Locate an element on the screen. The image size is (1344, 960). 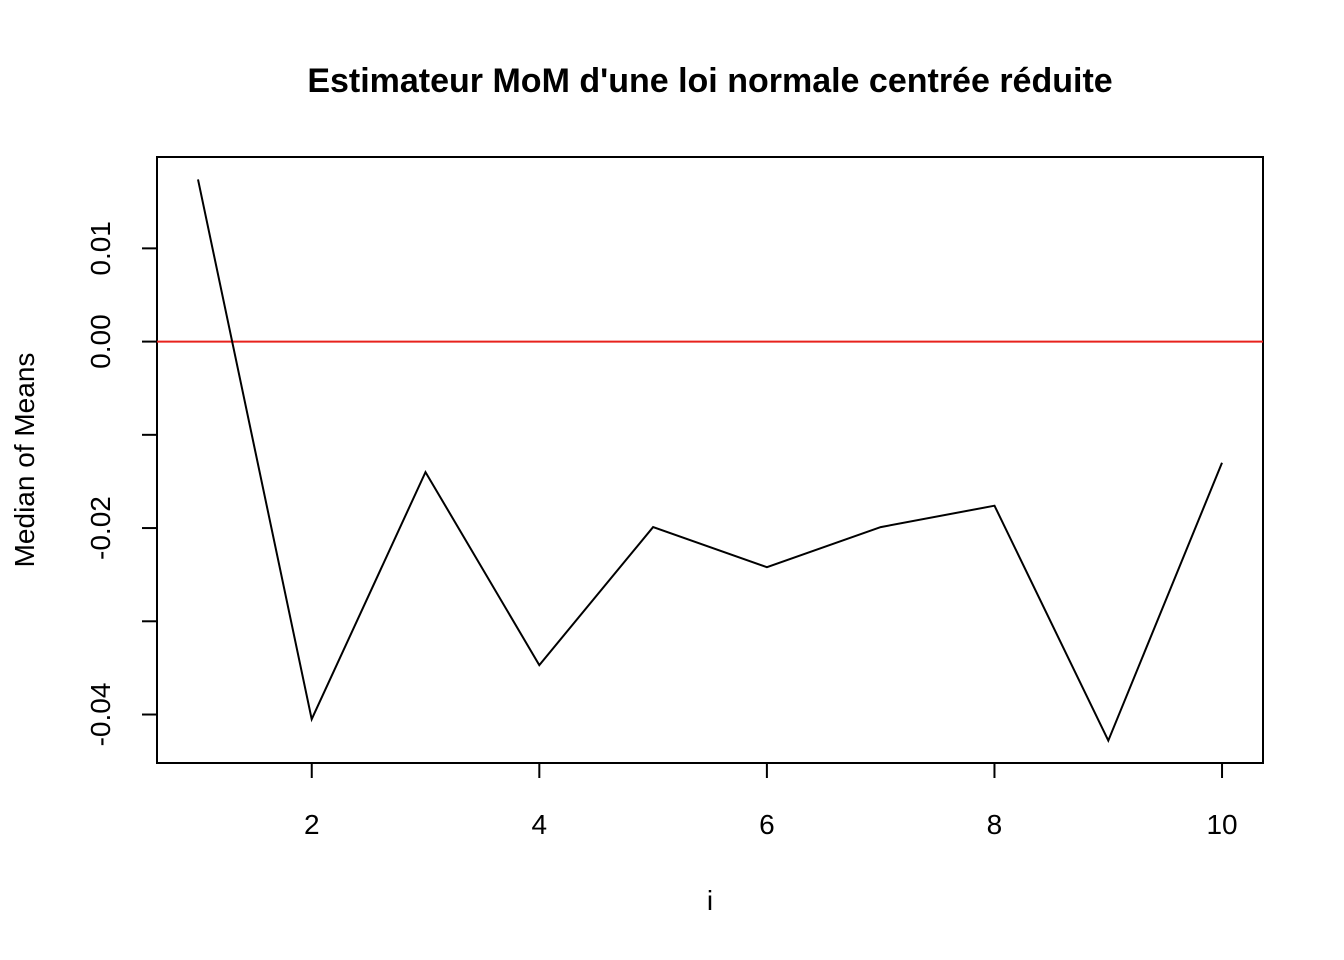
x-axis-label: i is located at coordinates (710, 900).